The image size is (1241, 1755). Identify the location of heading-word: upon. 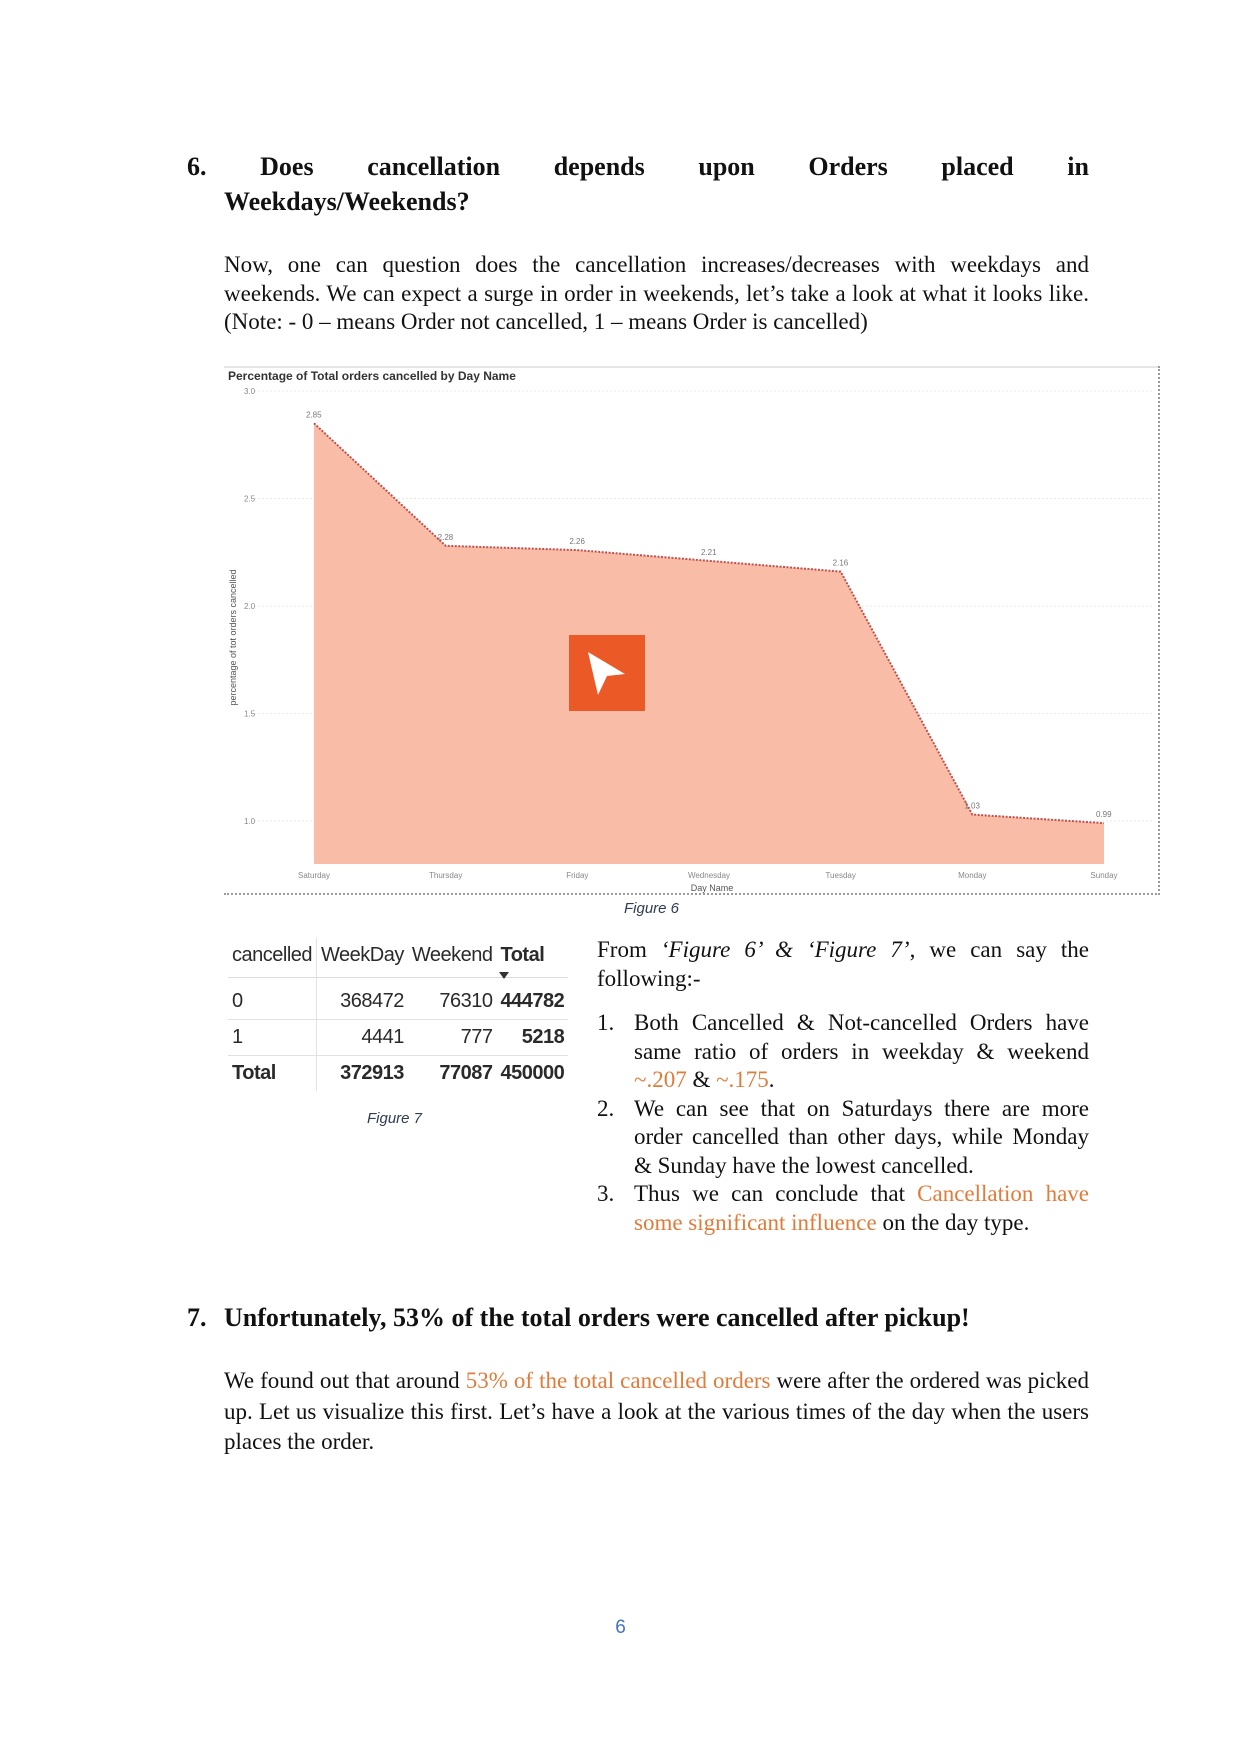
(726, 166).